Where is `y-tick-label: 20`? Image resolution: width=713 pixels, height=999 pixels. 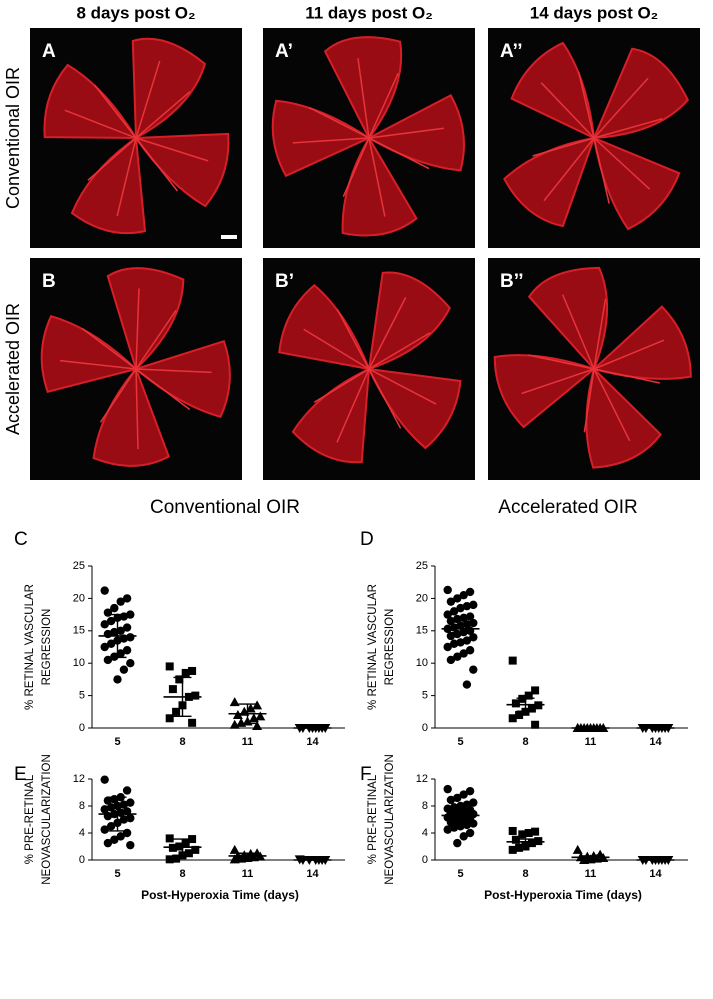
y-tick-label: 20 is located at coordinates (79, 598).